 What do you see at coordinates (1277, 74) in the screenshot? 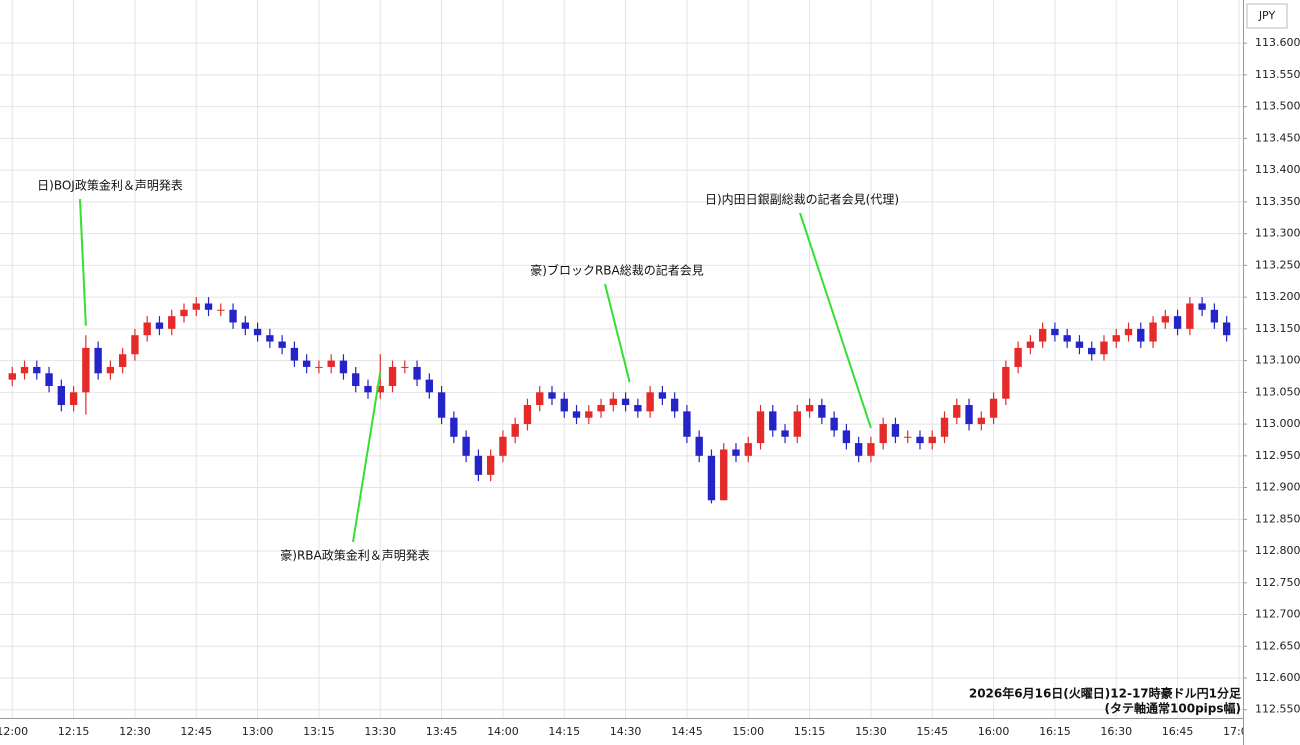
I see `y-tick-label: 113.550` at bounding box center [1277, 74].